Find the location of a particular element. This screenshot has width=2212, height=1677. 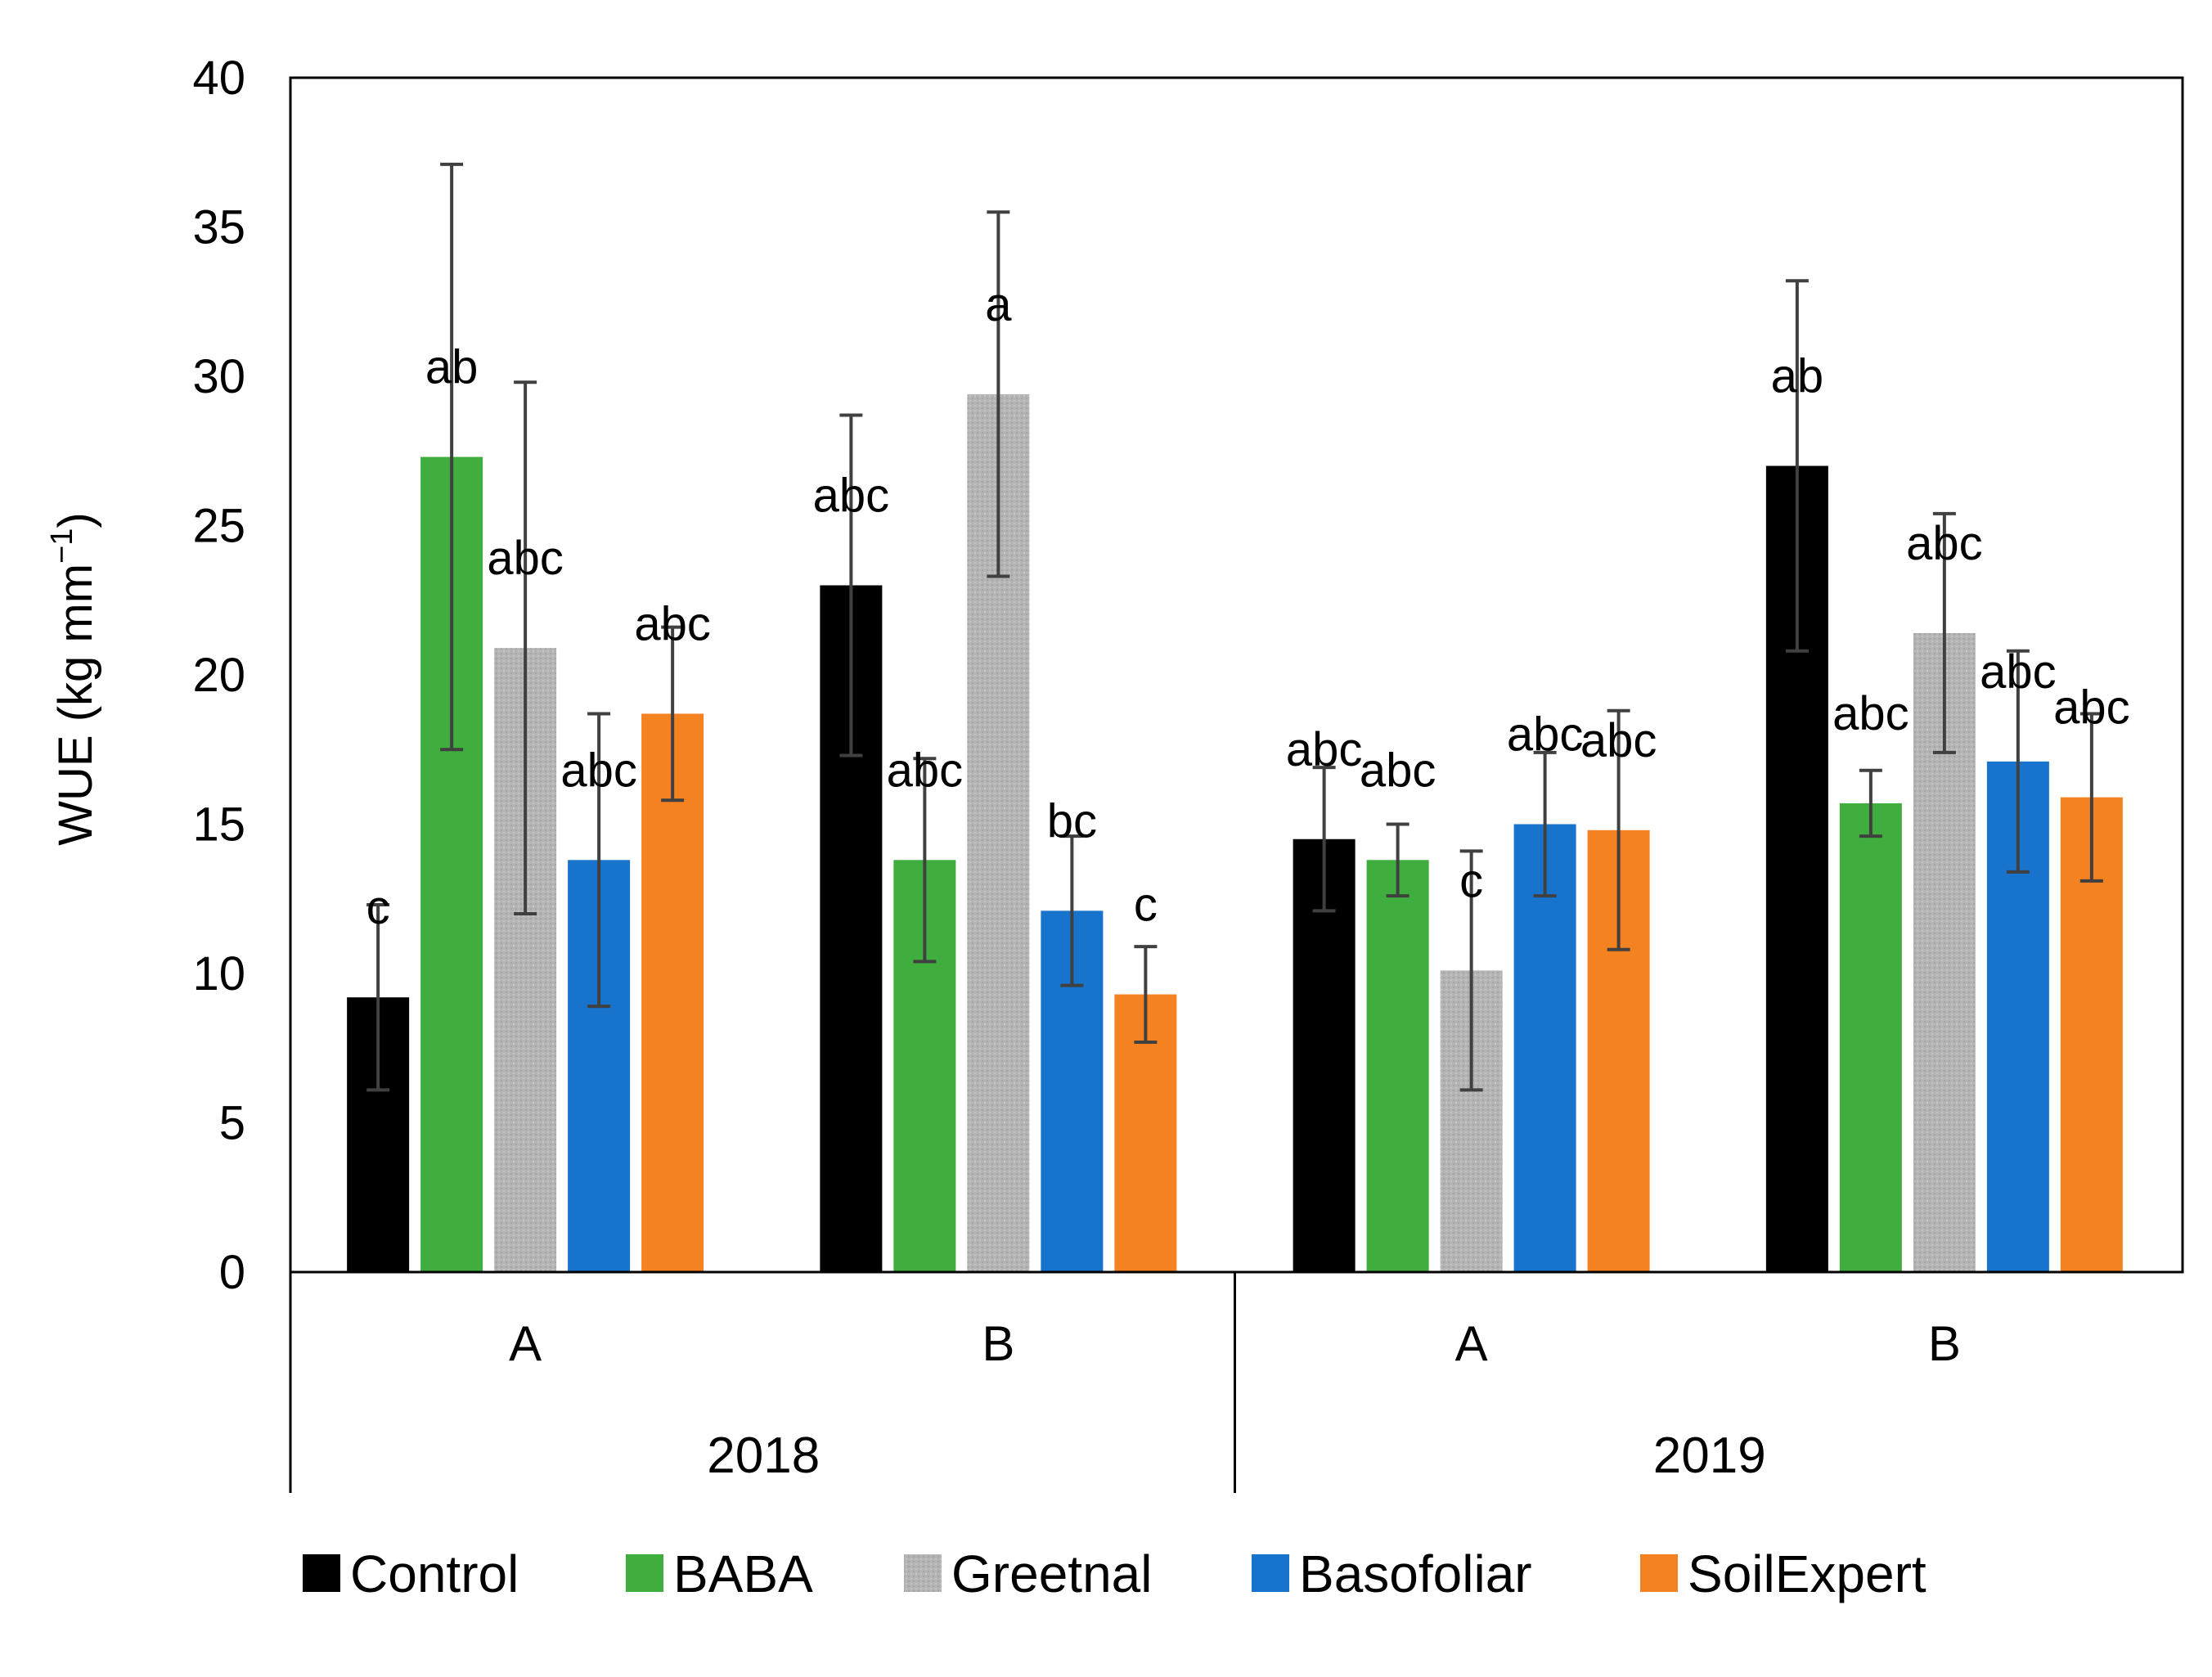

y-axis-label-text: WUE (kg mm is located at coordinates (75, 705).